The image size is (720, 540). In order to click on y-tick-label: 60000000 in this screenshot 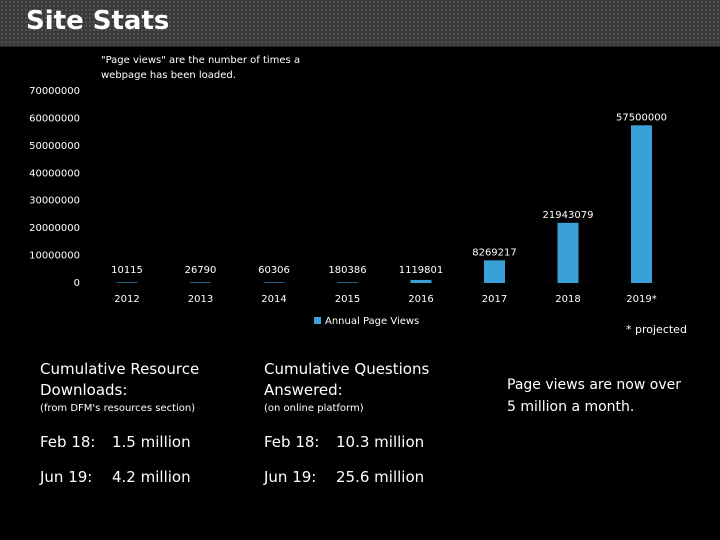, I will do `click(54, 118)`.